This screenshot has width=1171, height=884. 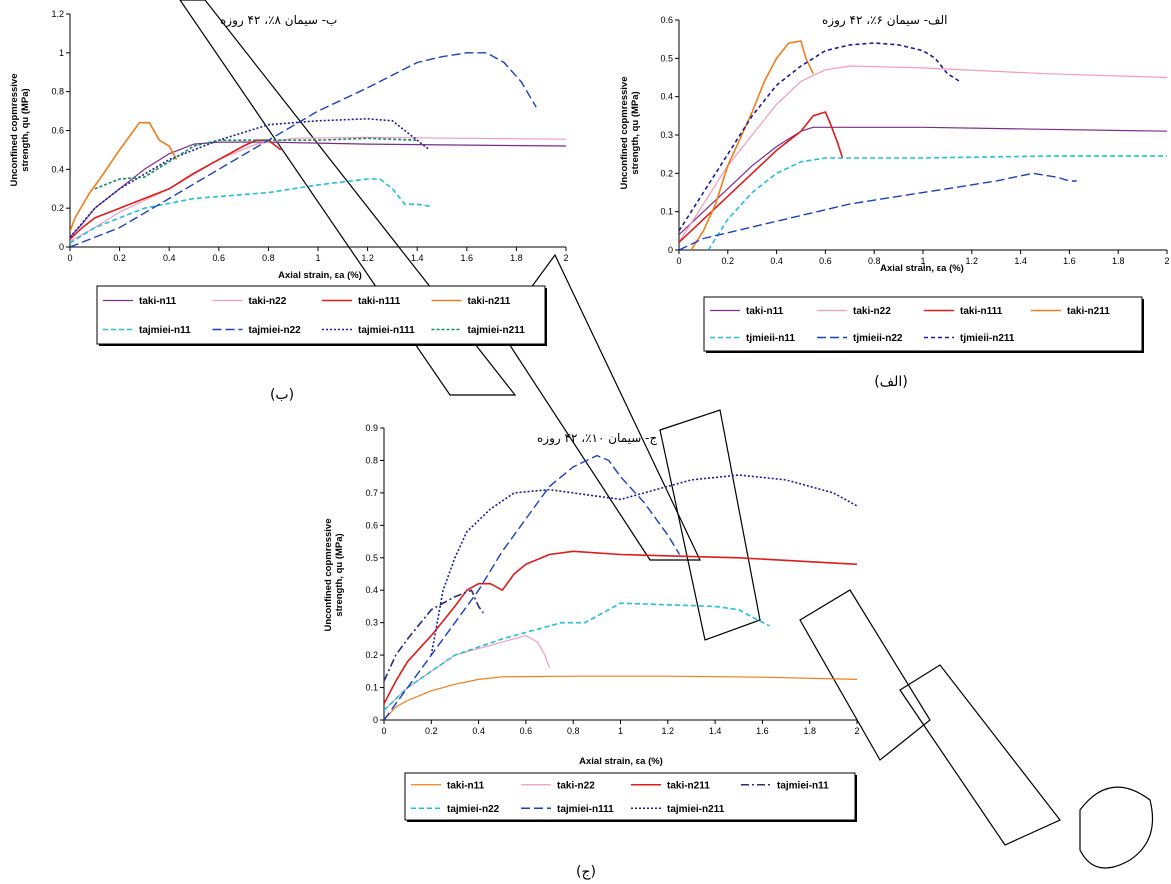 I want to click on legend-label: tjmieii-n211, so click(x=987, y=338).